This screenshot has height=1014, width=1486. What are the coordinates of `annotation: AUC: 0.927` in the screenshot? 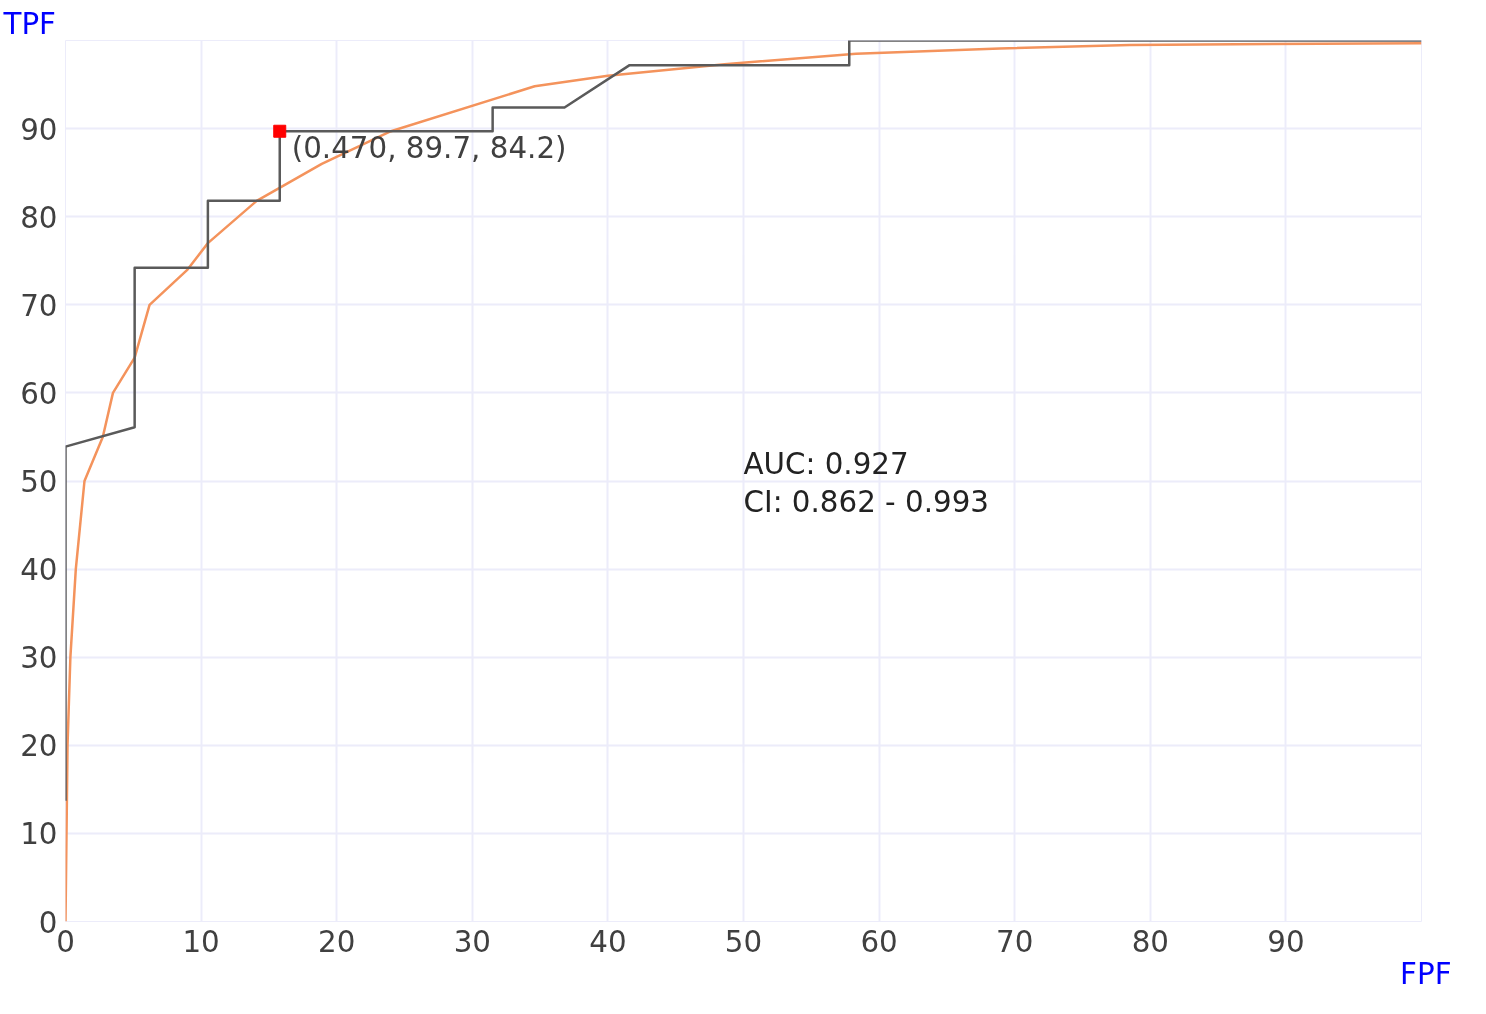 It's located at (826, 464).